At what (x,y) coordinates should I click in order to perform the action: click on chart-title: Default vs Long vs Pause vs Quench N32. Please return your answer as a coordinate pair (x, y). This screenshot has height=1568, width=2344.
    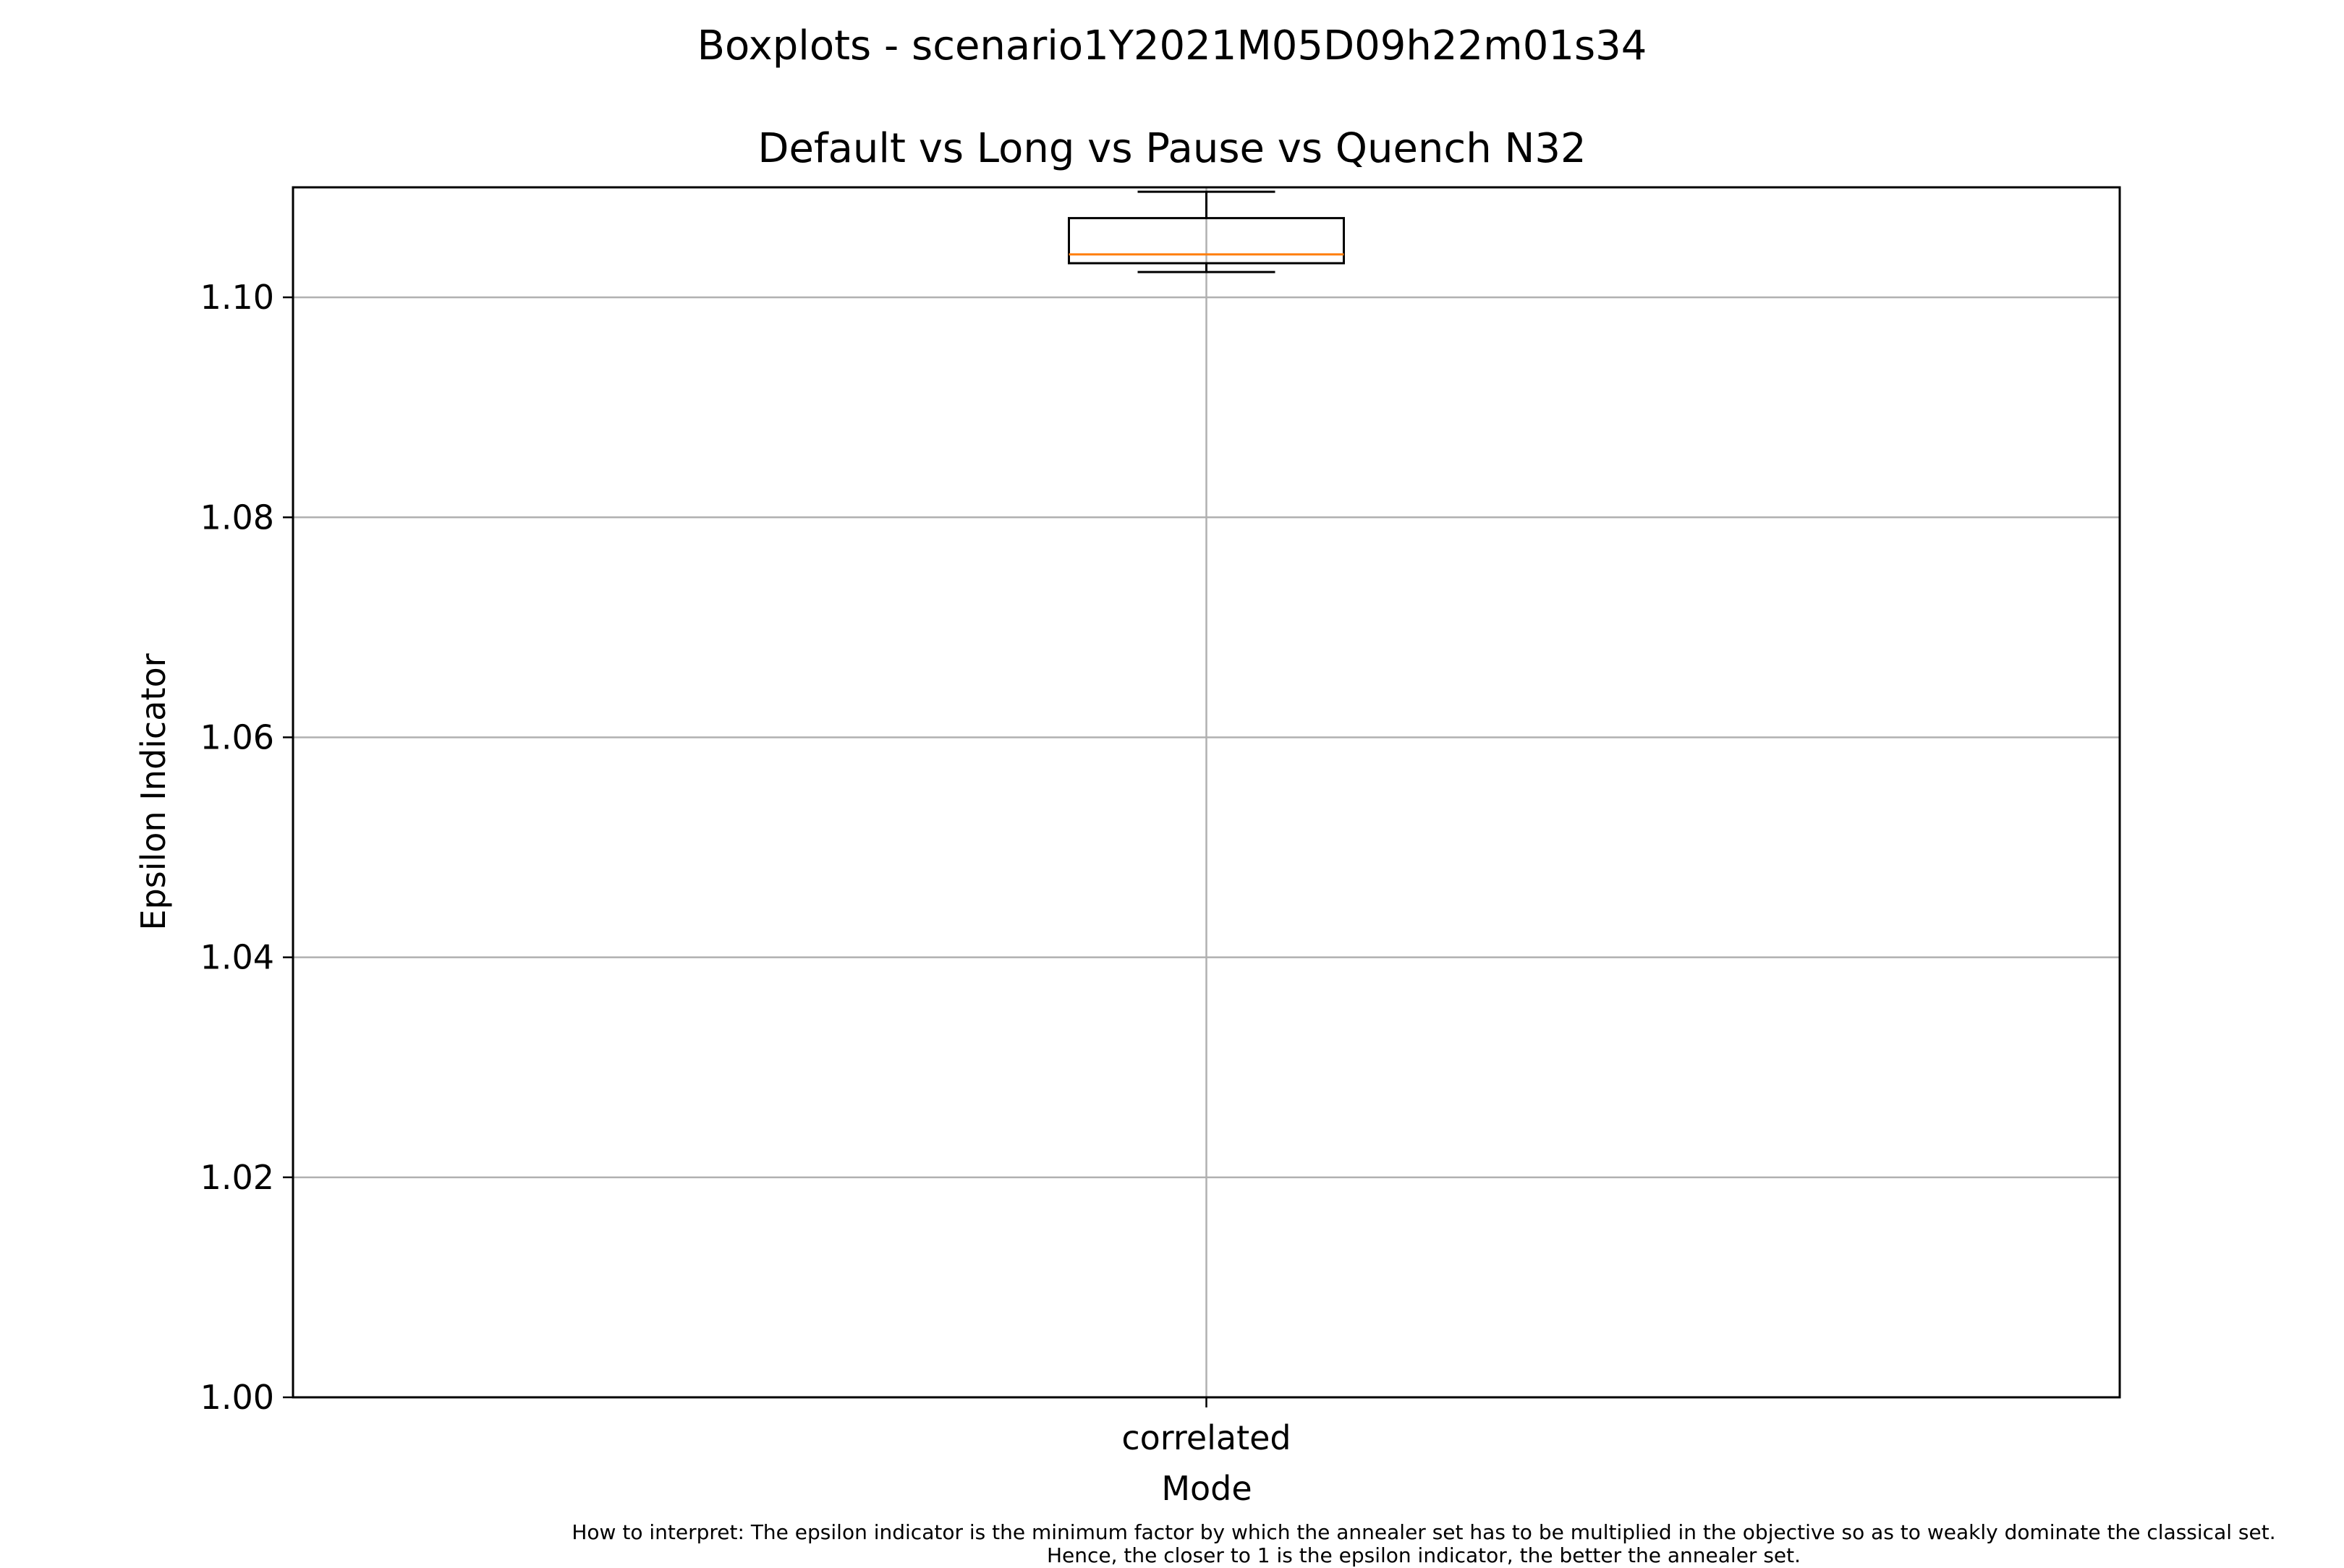
    Looking at the image, I should click on (1171, 148).